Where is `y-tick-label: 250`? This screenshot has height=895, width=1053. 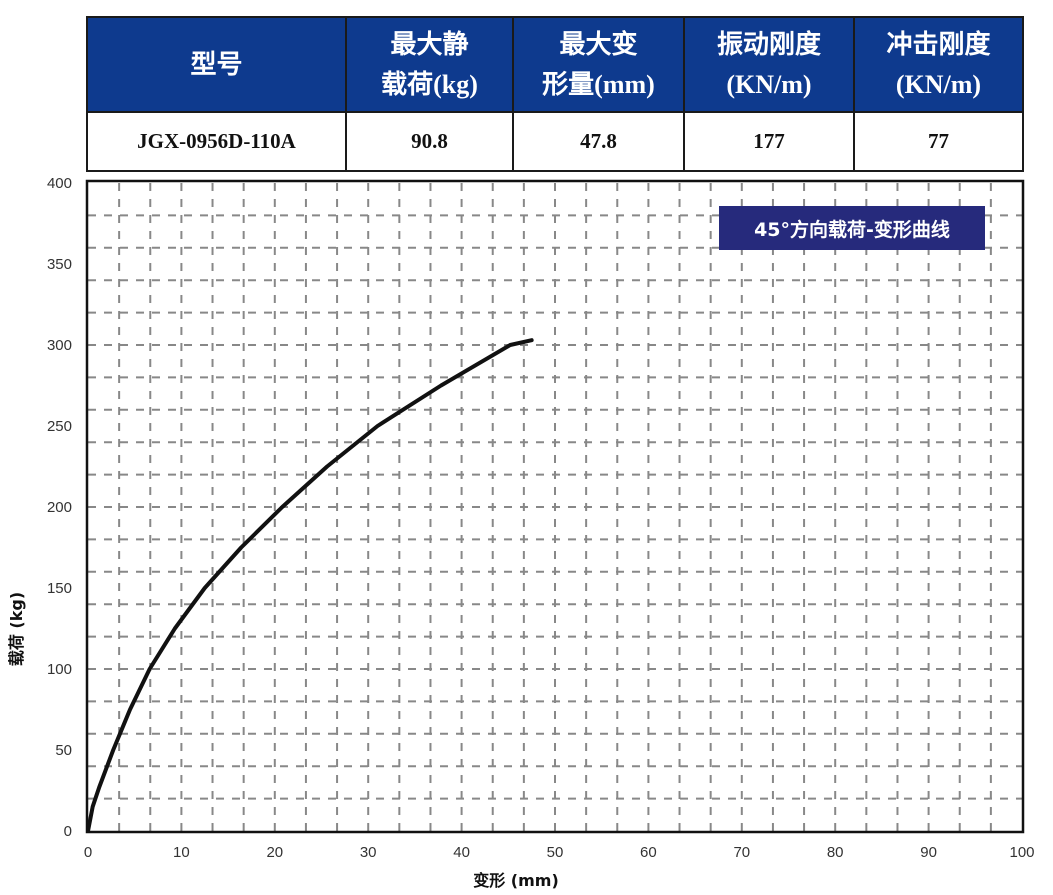 y-tick-label: 250 is located at coordinates (59, 426).